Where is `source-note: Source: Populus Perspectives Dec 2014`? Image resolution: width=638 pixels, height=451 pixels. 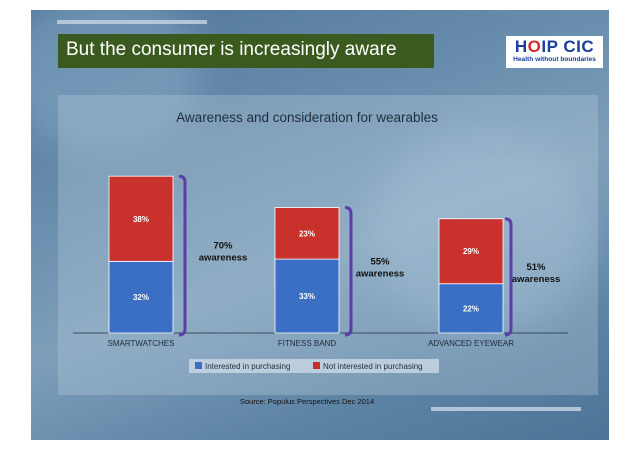
source-note: Source: Populus Perspectives Dec 2014 is located at coordinates (307, 401).